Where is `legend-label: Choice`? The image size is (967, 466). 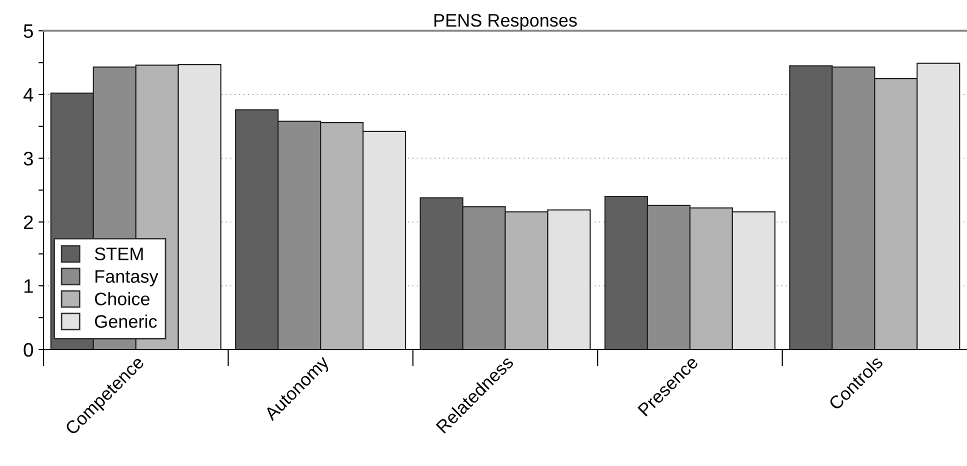 legend-label: Choice is located at coordinates (122, 299).